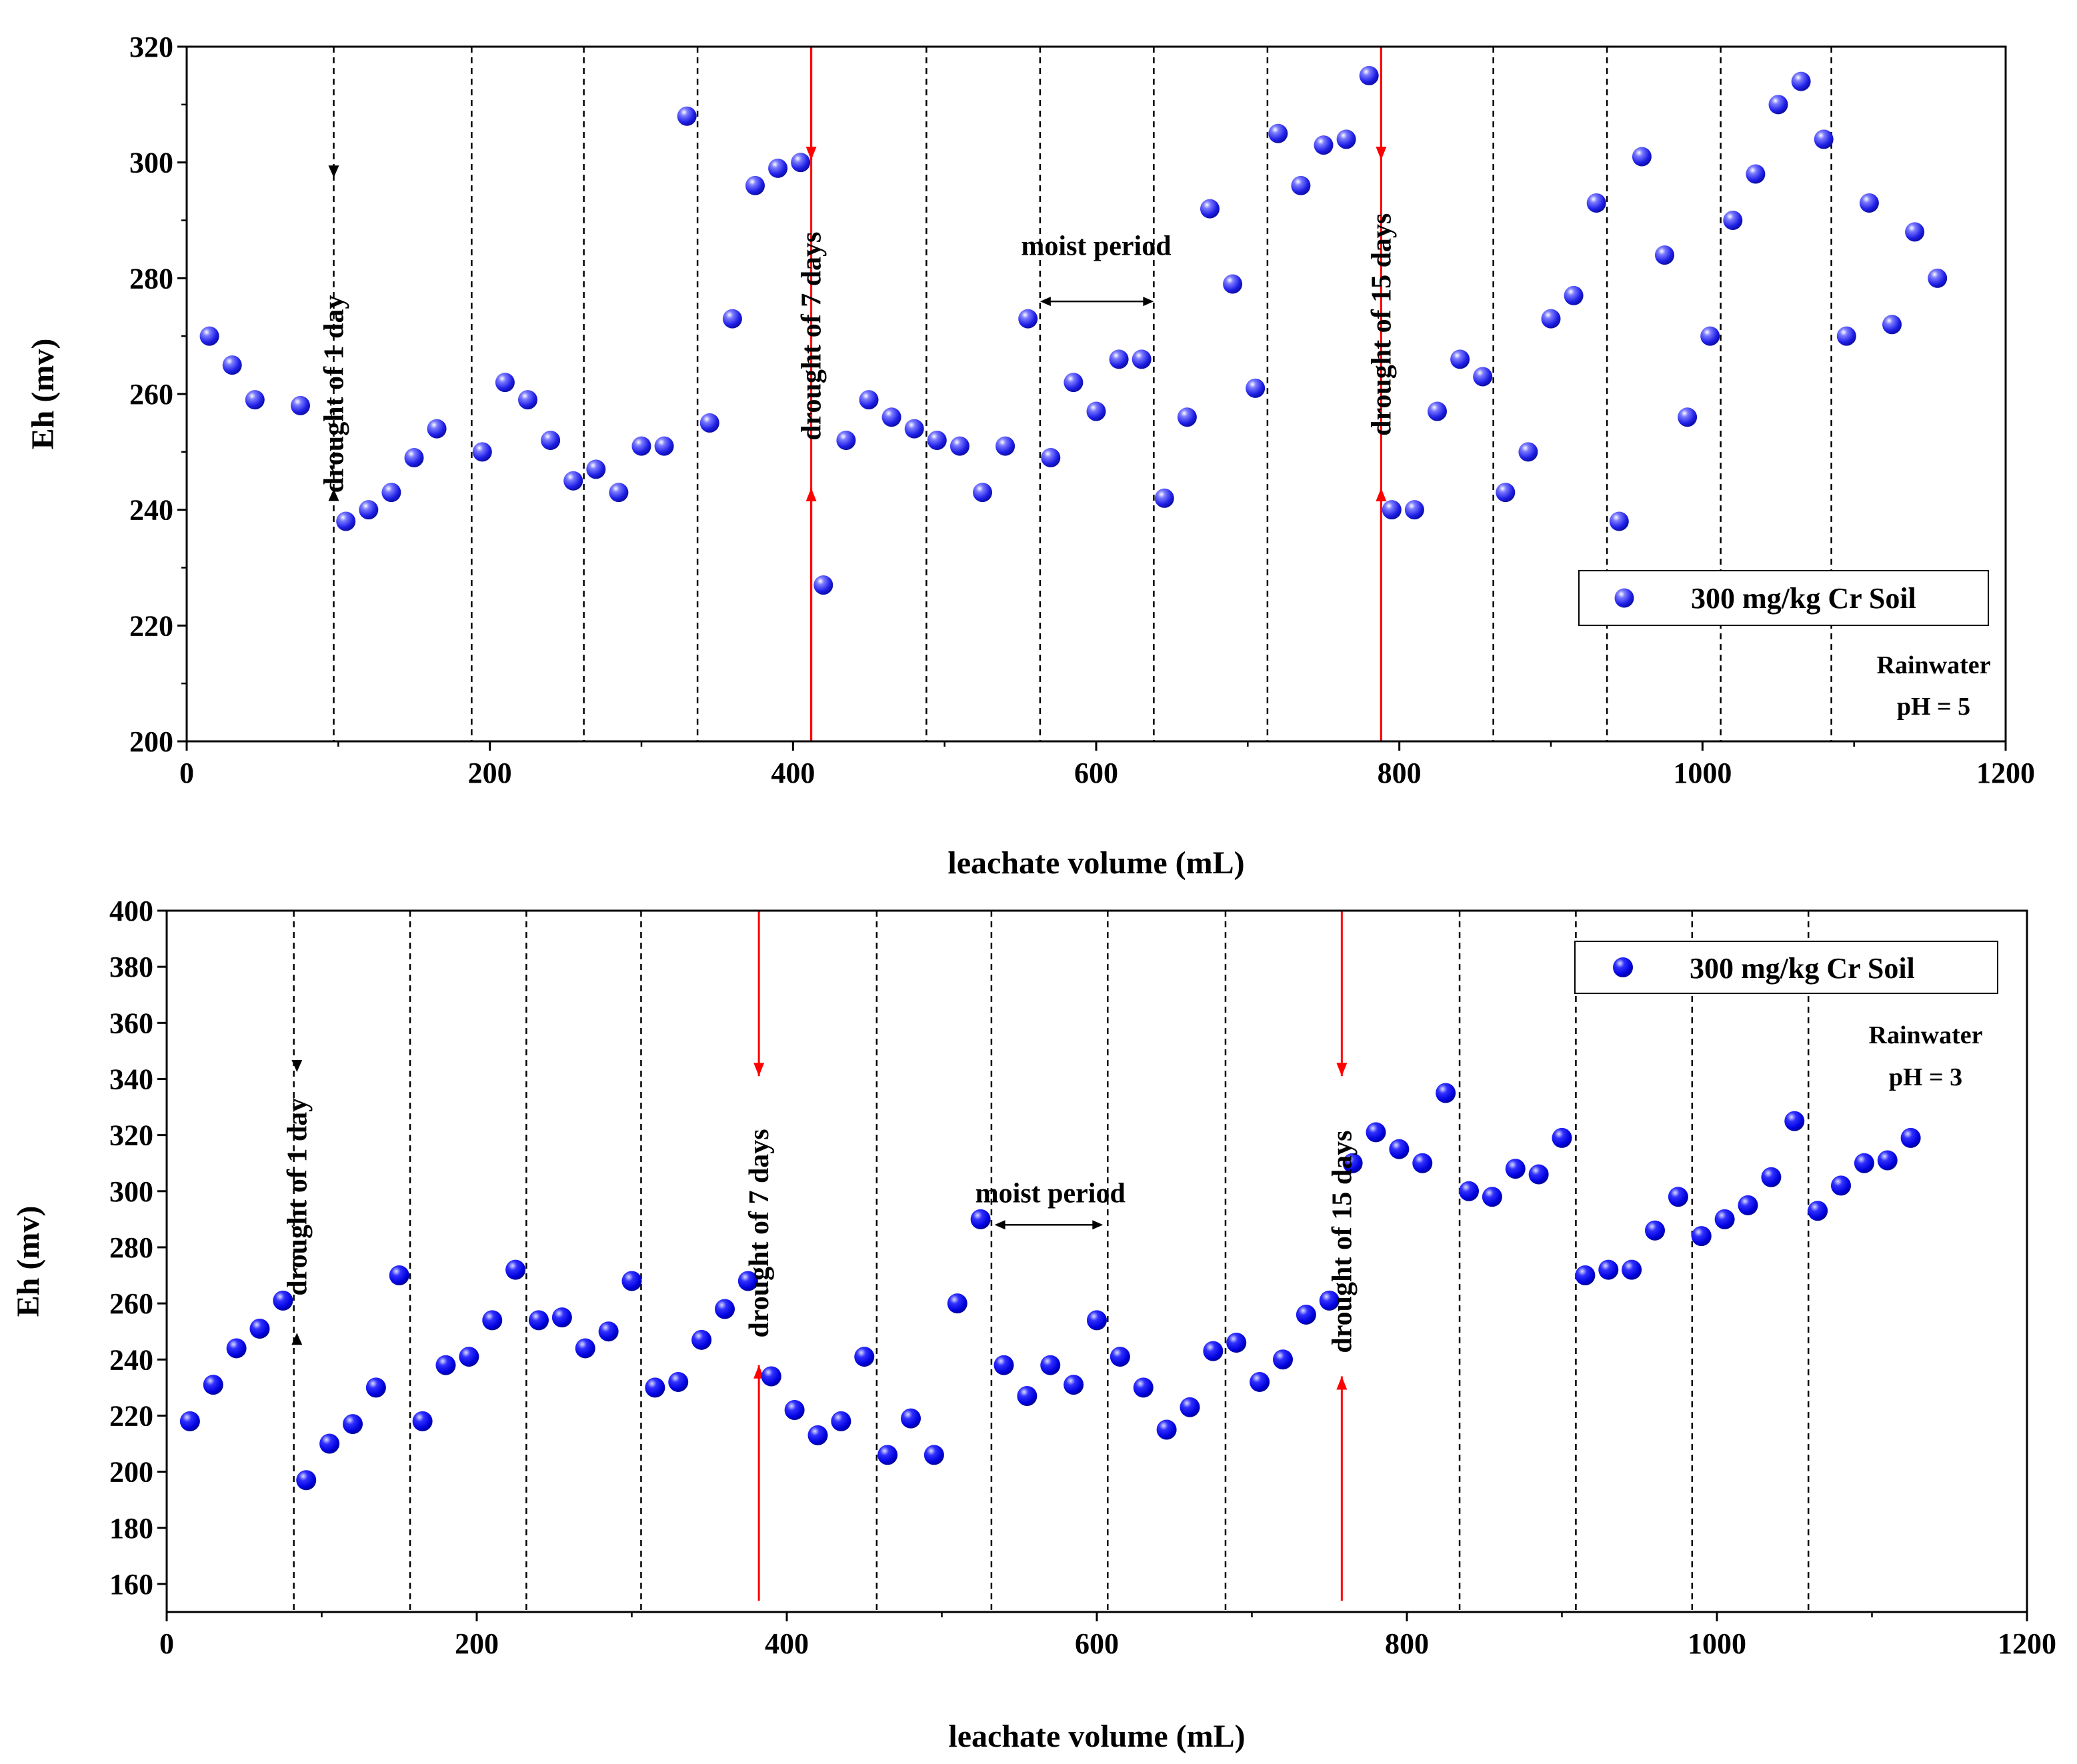 This screenshot has height=1764, width=2077. Describe the element at coordinates (297, 1197) in the screenshot. I see `annotation-label: drought of 1 day` at that location.